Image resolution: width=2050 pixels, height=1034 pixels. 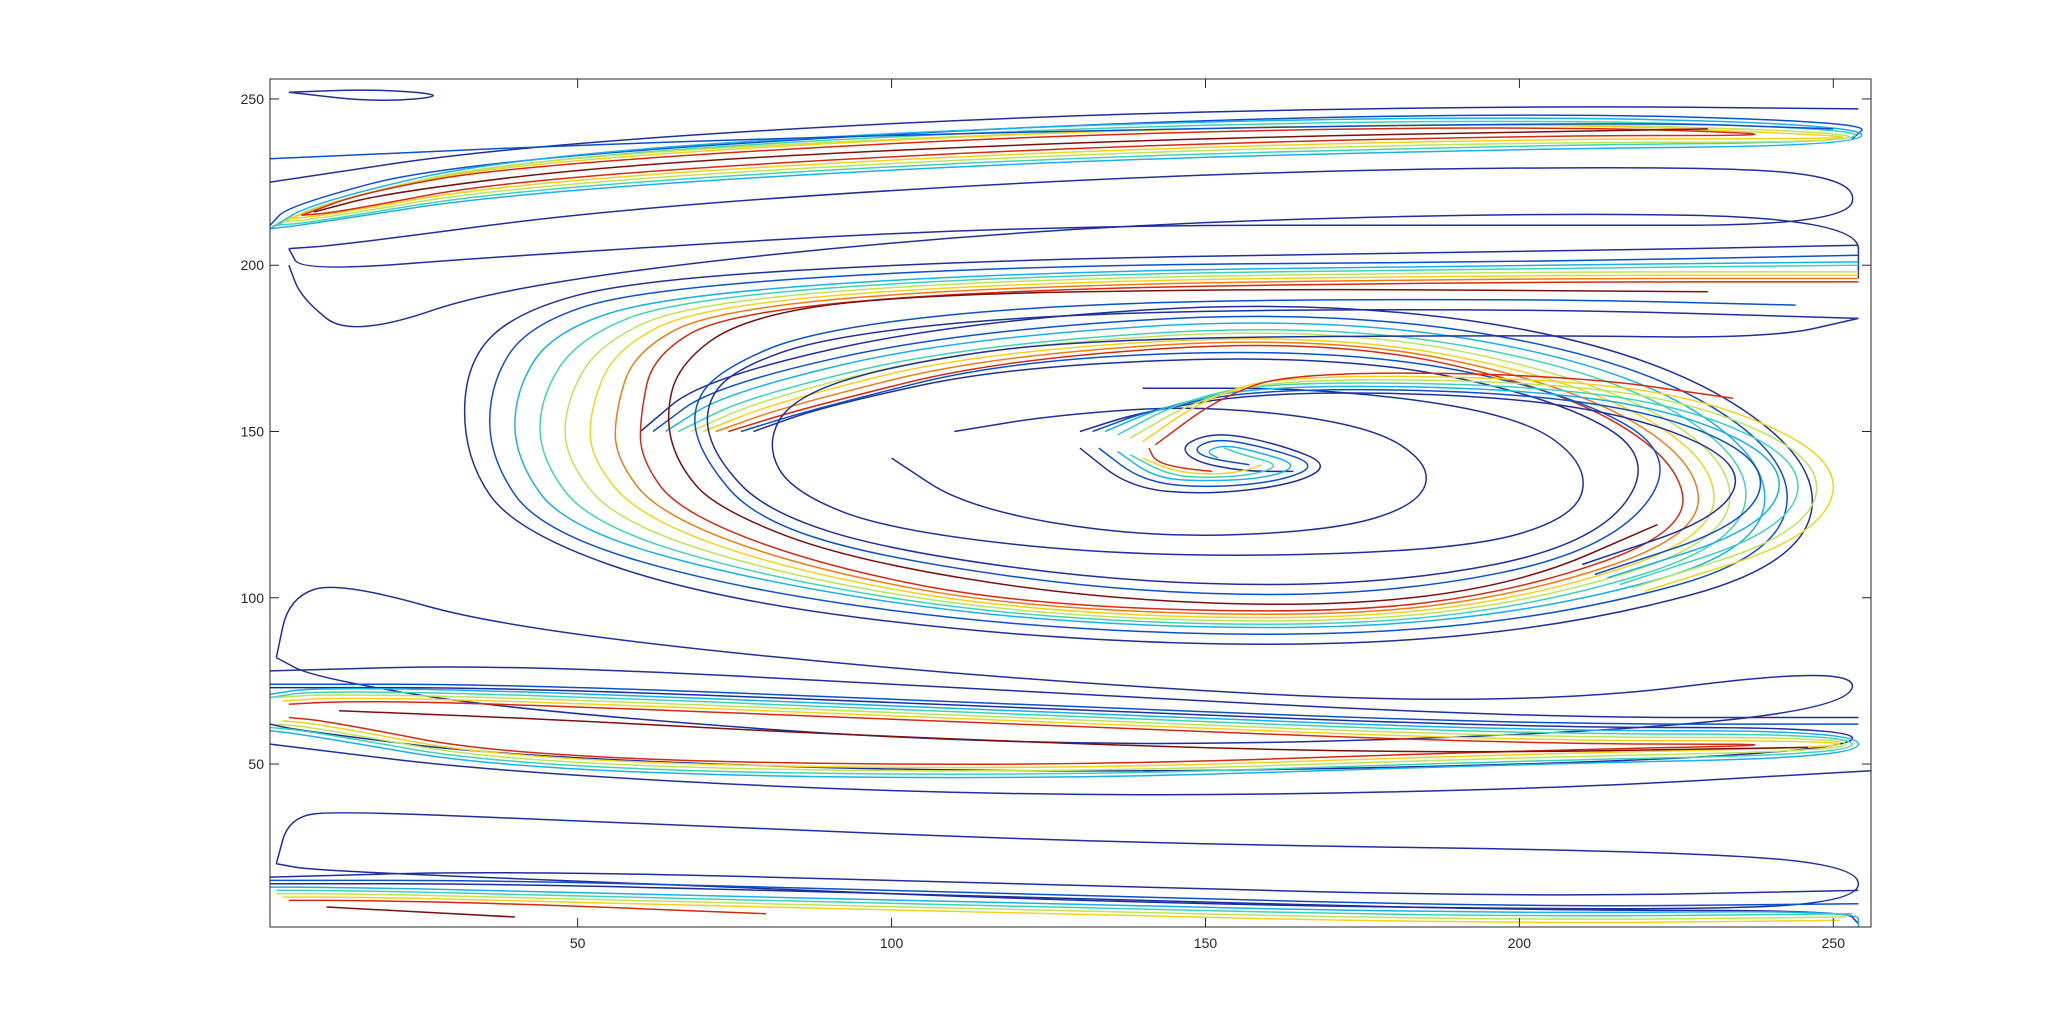 I want to click on y-tick-label: 100, so click(x=253, y=598).